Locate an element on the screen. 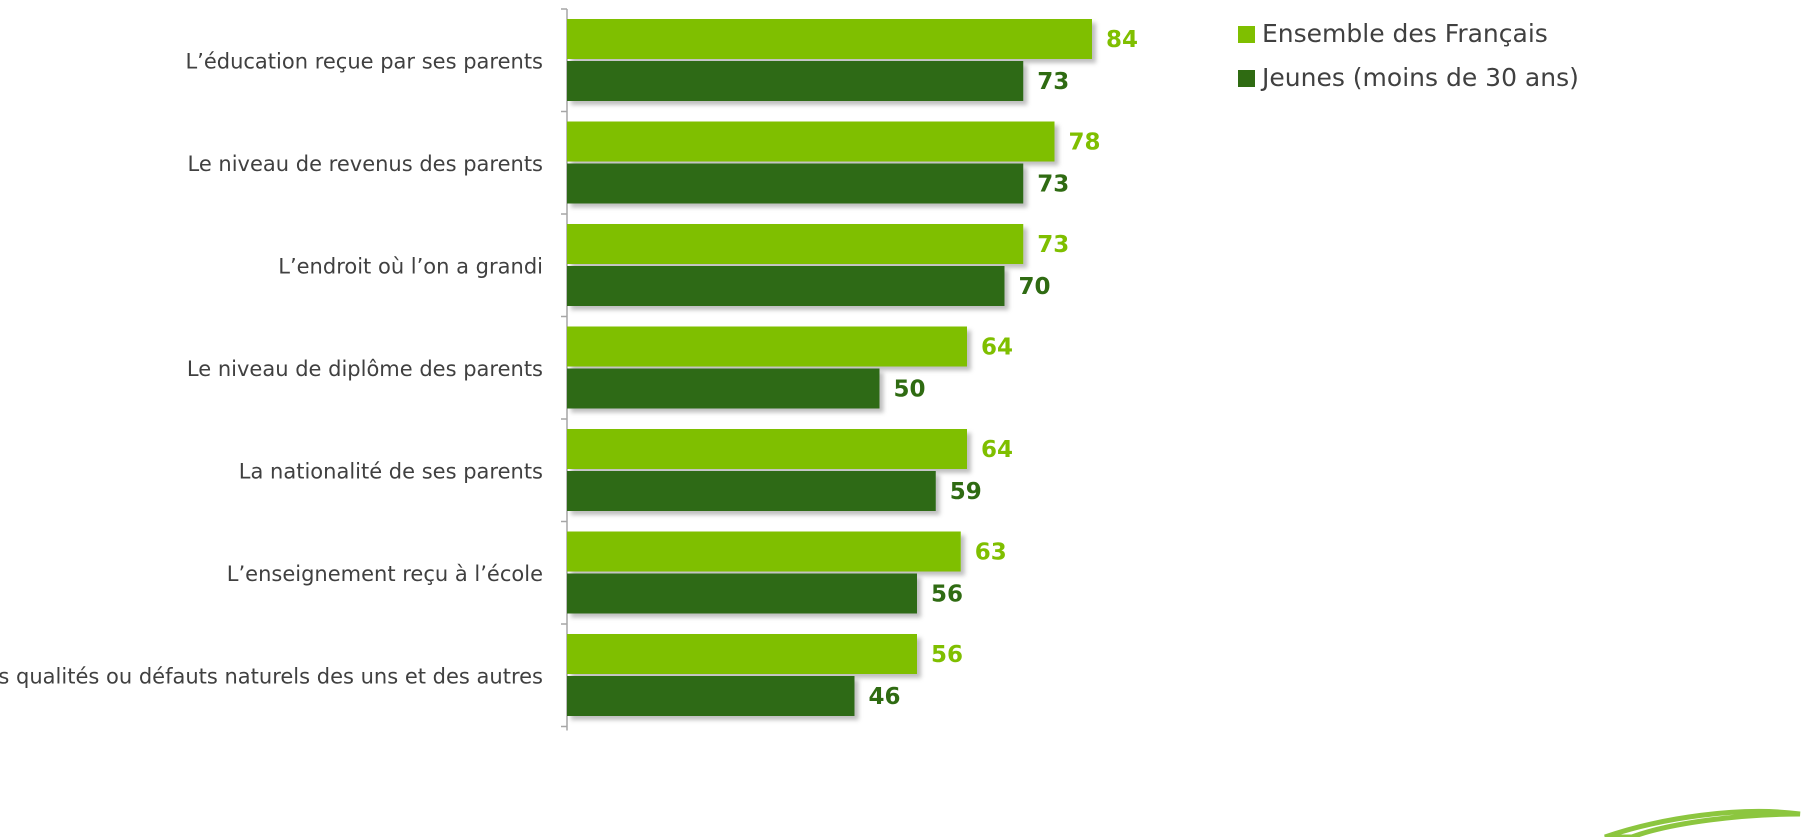 Image resolution: width=1817 pixels, height=837 pixels. data-label: 59 is located at coordinates (966, 492).